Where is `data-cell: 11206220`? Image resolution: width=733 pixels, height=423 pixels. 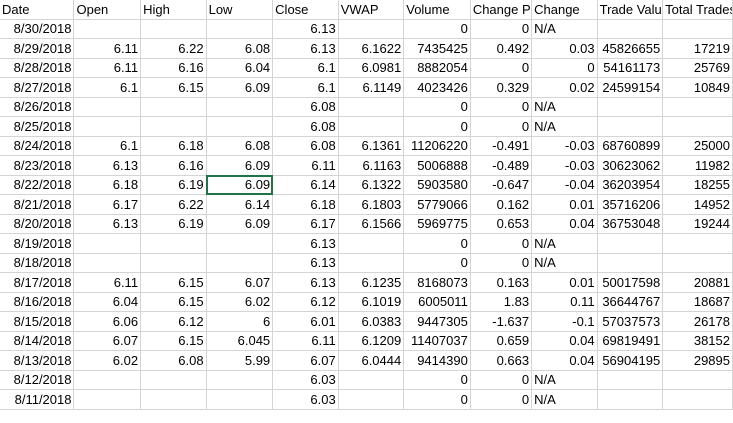
data-cell: 11206220 is located at coordinates (437, 146).